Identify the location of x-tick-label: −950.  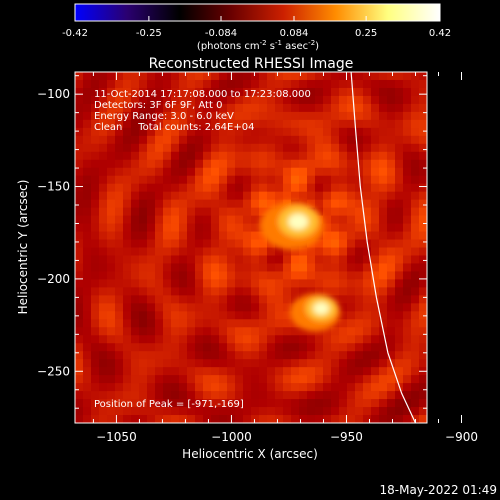
(346, 437).